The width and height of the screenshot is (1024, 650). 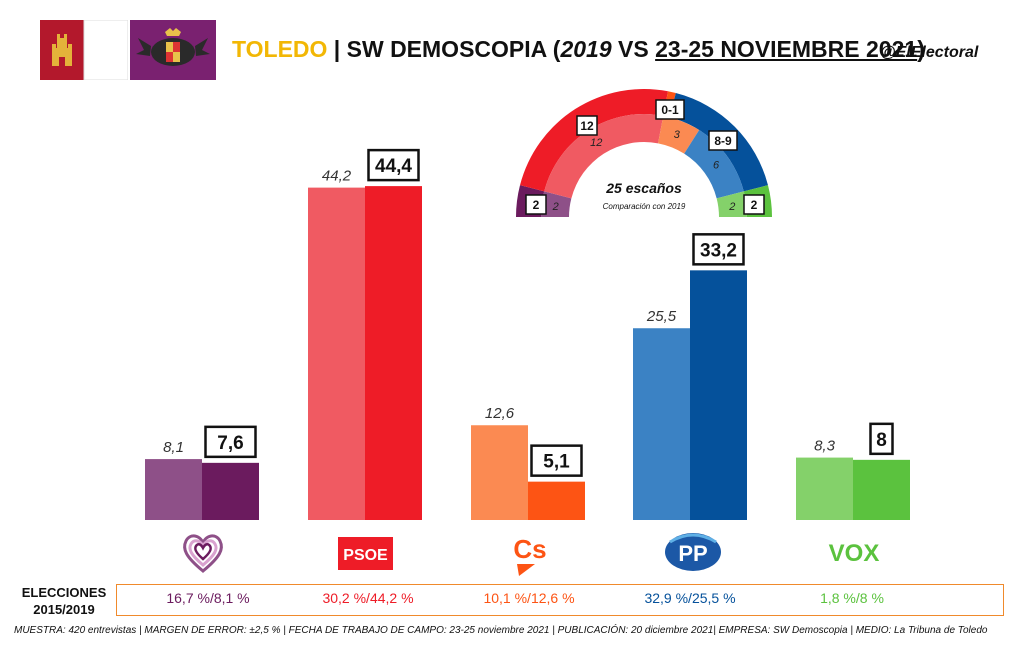 I want to click on seat-2019-pp, so click(x=714, y=164).